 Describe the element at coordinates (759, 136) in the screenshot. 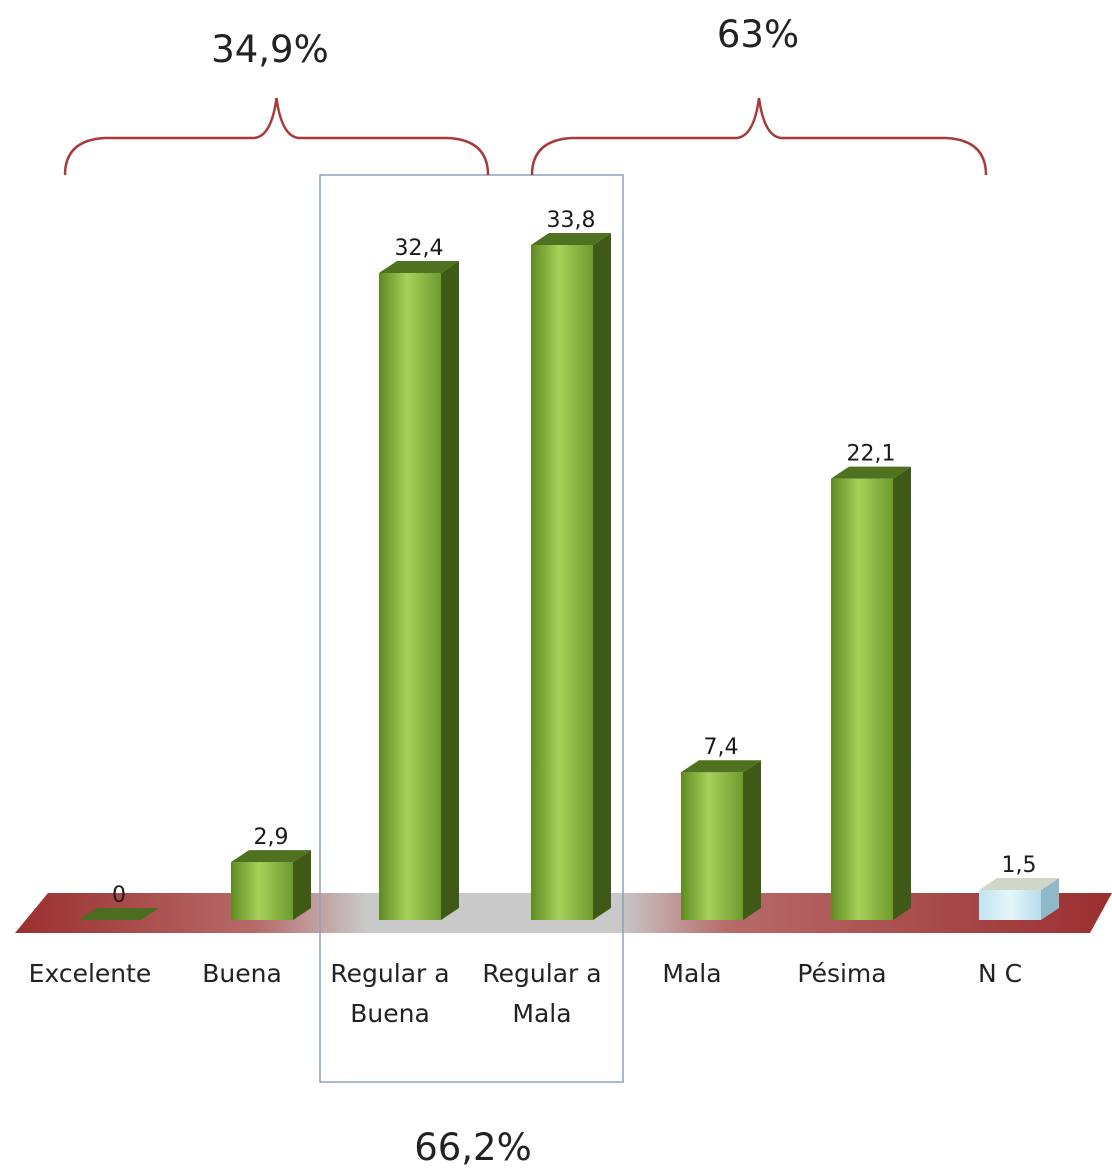

I see `brace-right` at that location.